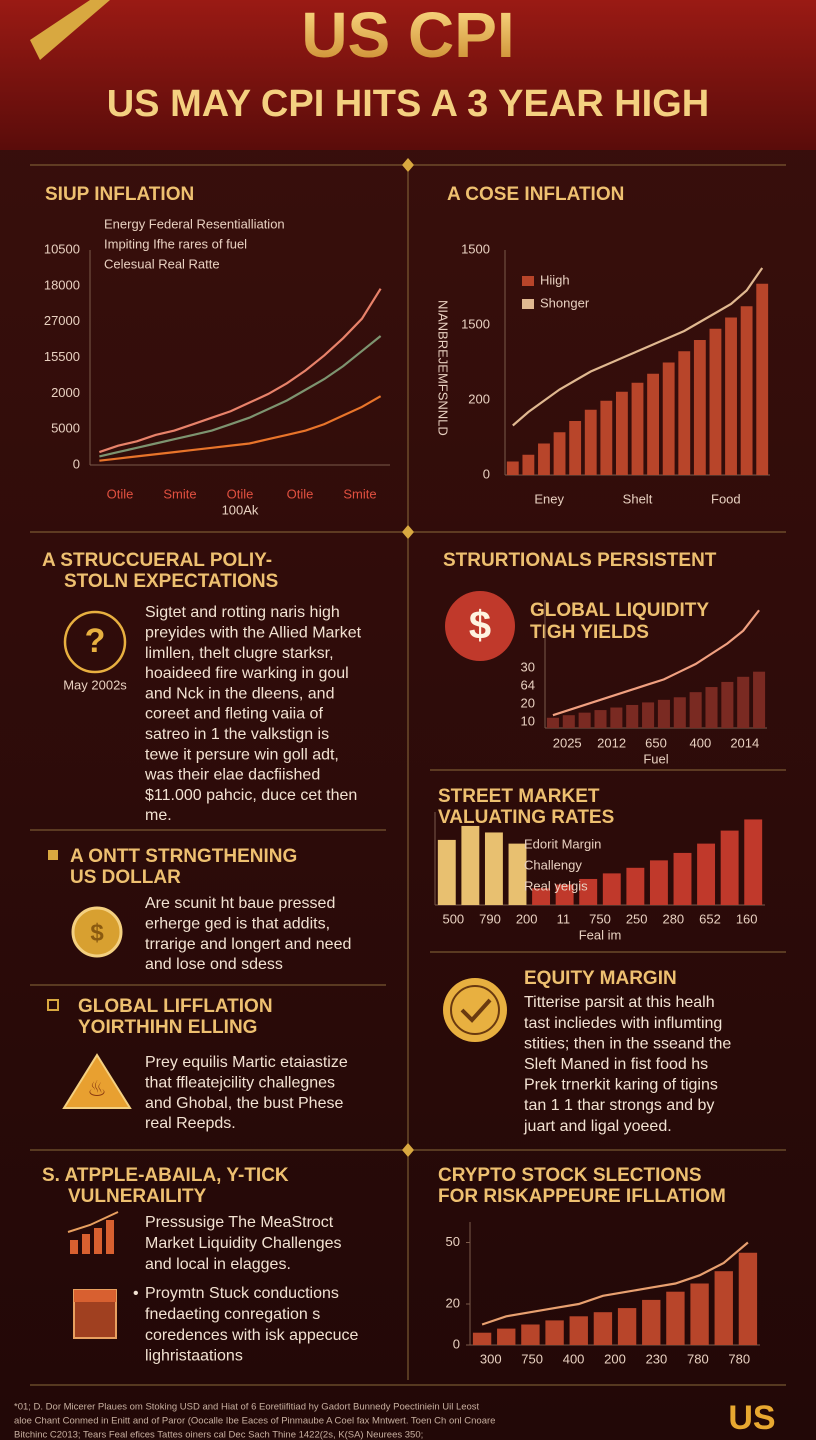  Describe the element at coordinates (190, 1123) in the screenshot. I see `body-text: real Reepds.` at that location.